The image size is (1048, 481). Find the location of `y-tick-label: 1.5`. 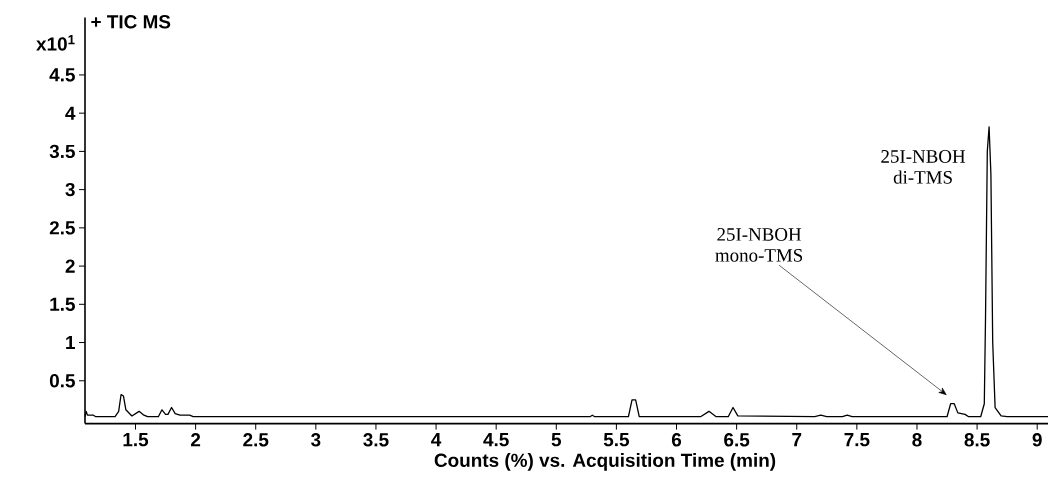

y-tick-label: 1.5 is located at coordinates (62, 304).